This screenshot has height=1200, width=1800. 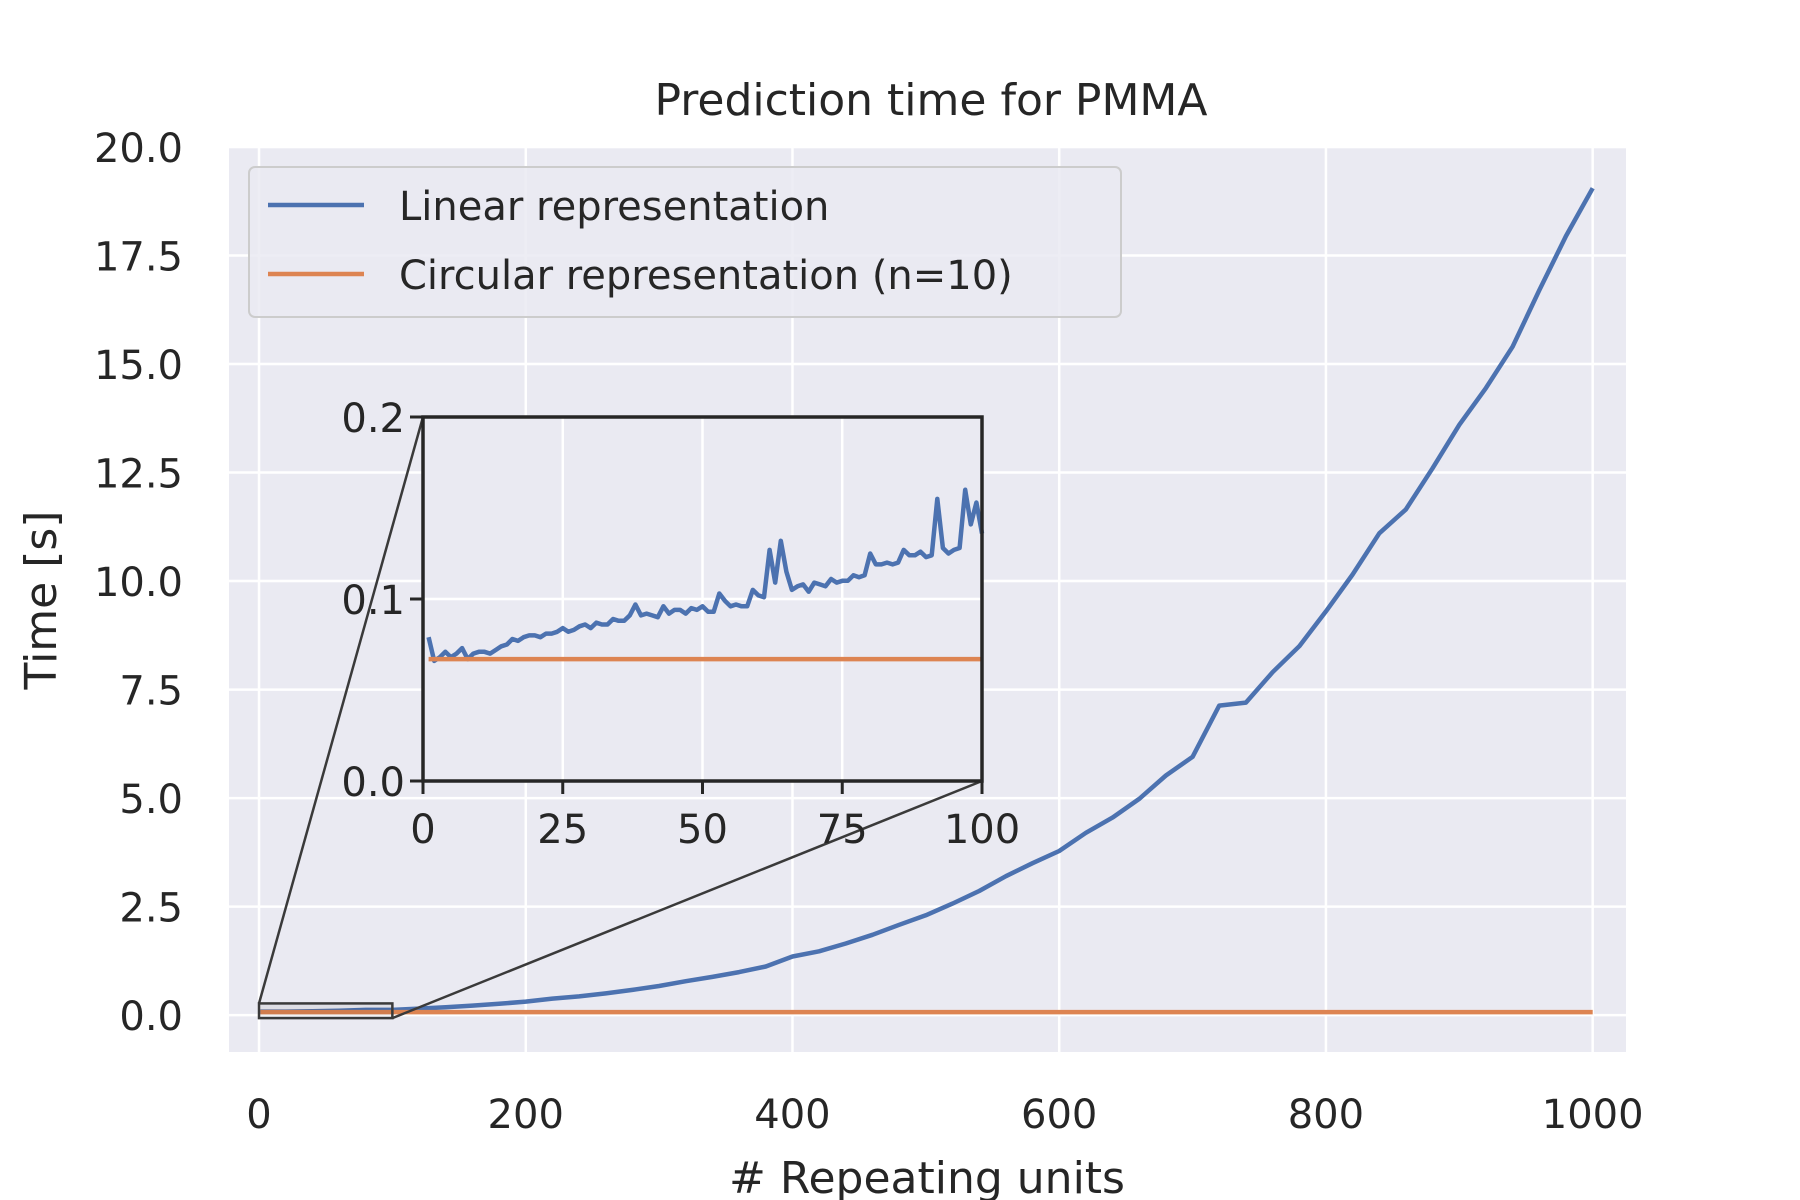 I want to click on inset-x-tick-label: 50, so click(x=702, y=830).